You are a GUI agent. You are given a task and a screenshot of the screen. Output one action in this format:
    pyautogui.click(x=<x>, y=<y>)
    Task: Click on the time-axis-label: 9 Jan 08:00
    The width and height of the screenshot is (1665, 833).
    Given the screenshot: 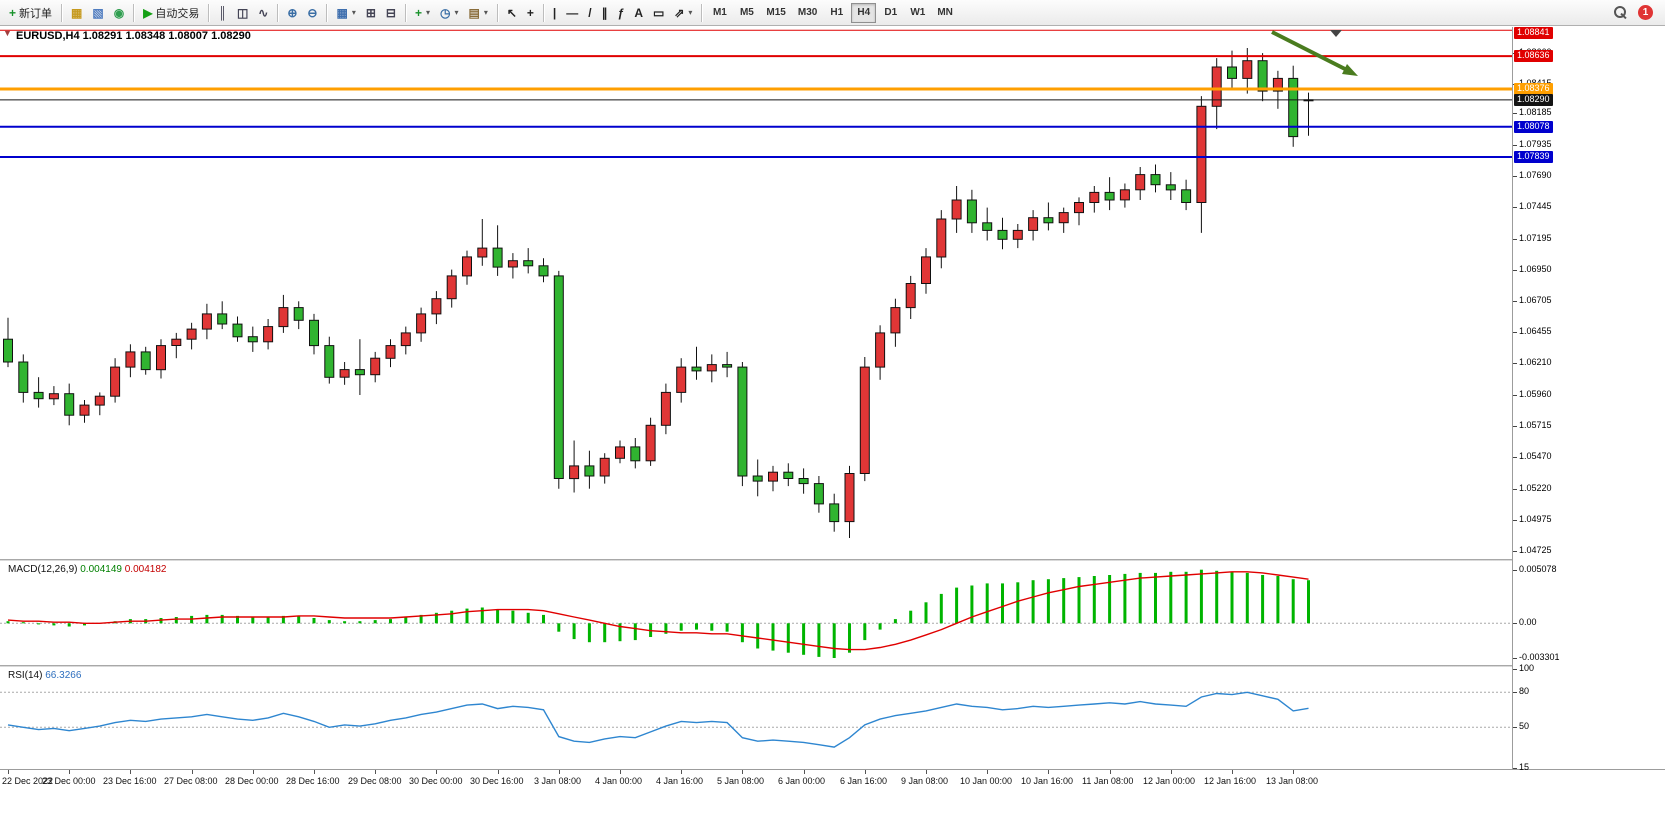 What is the action you would take?
    pyautogui.click(x=925, y=781)
    